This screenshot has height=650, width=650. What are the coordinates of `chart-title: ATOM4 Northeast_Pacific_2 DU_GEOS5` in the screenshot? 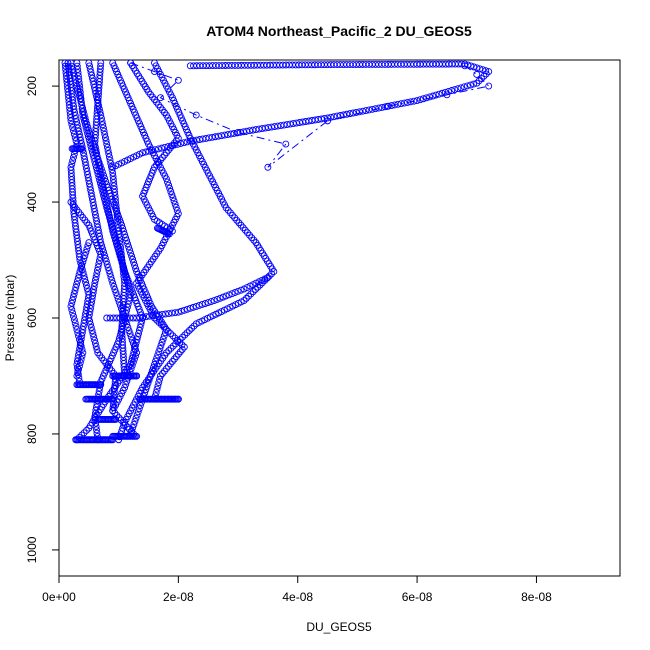 It's located at (339, 31).